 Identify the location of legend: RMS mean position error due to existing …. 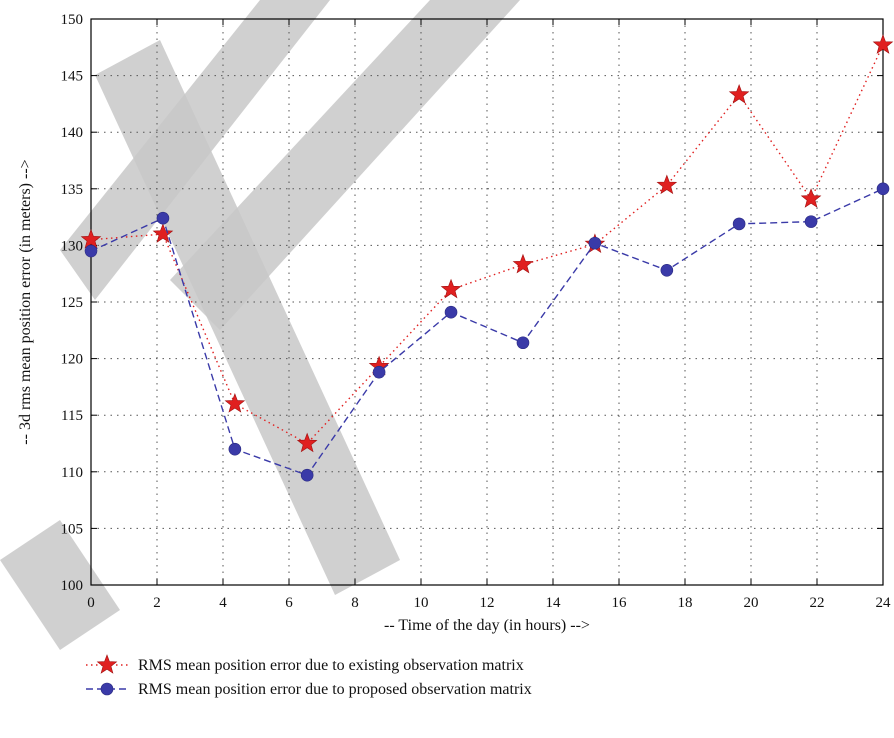
(309, 676).